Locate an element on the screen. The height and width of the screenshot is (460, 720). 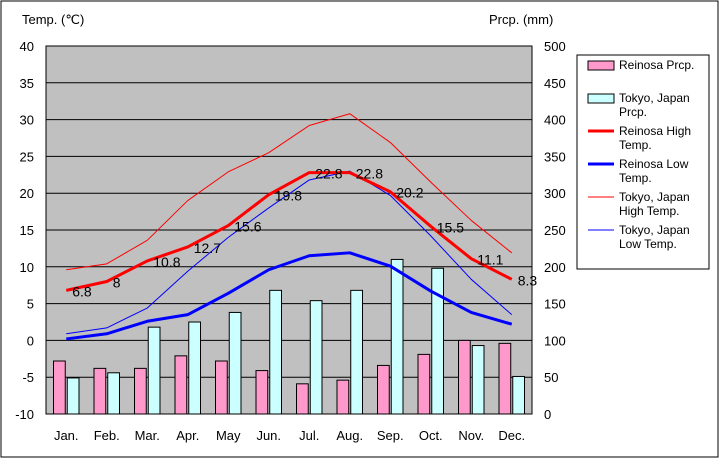
x-tick-label-7: Aug. is located at coordinates (349, 435).